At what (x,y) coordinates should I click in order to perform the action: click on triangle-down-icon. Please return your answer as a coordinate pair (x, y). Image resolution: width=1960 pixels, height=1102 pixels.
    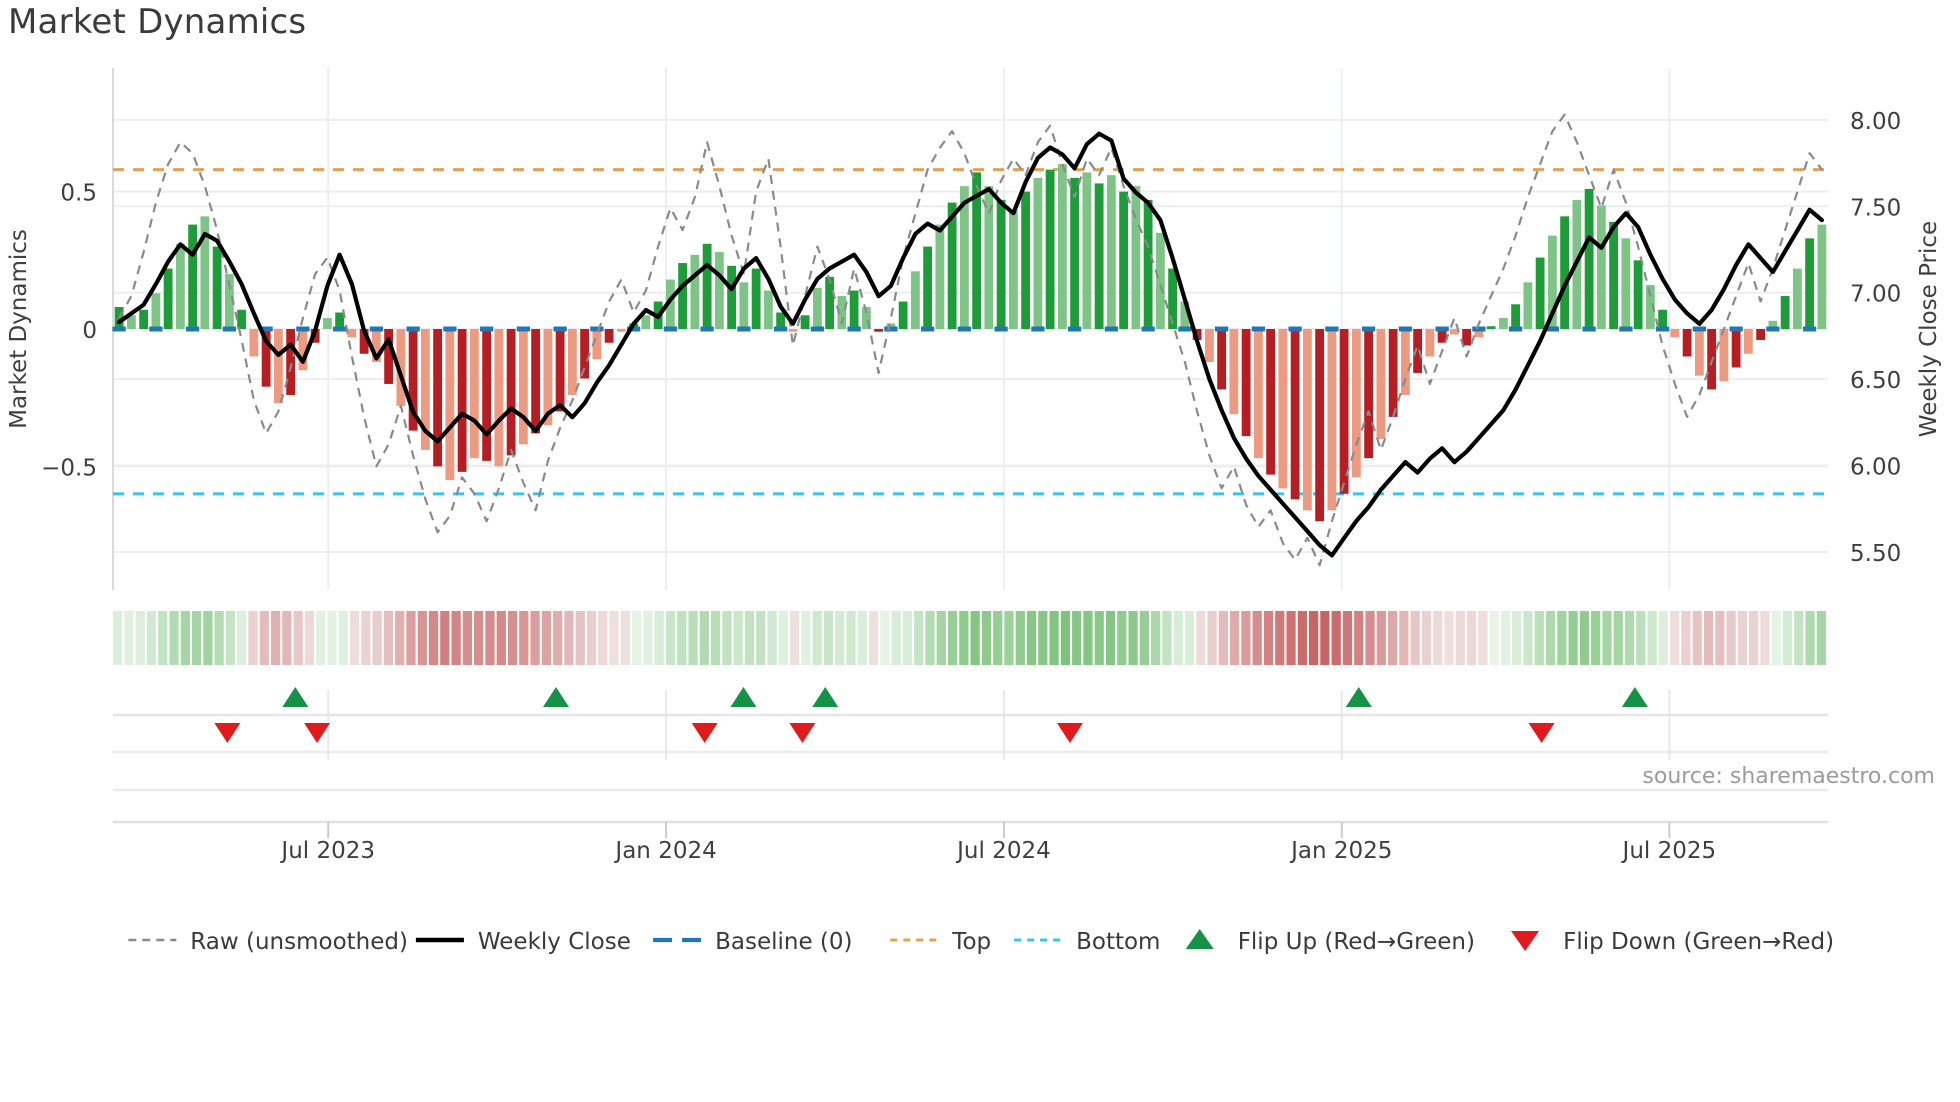
    Looking at the image, I should click on (1525, 941).